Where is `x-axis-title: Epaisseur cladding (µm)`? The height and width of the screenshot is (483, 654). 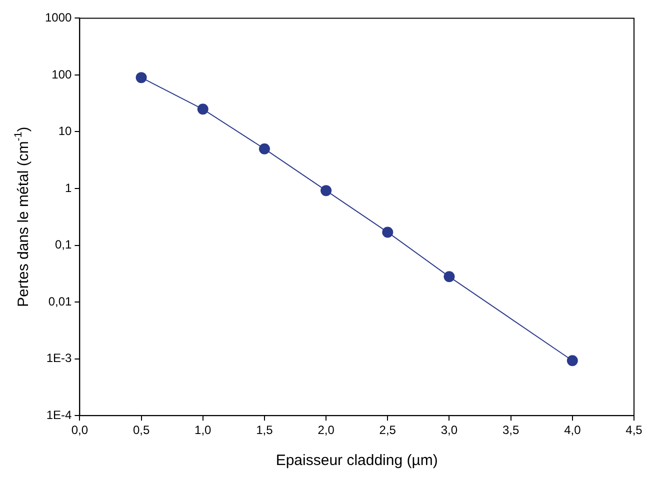 x-axis-title: Epaisseur cladding (µm) is located at coordinates (357, 461).